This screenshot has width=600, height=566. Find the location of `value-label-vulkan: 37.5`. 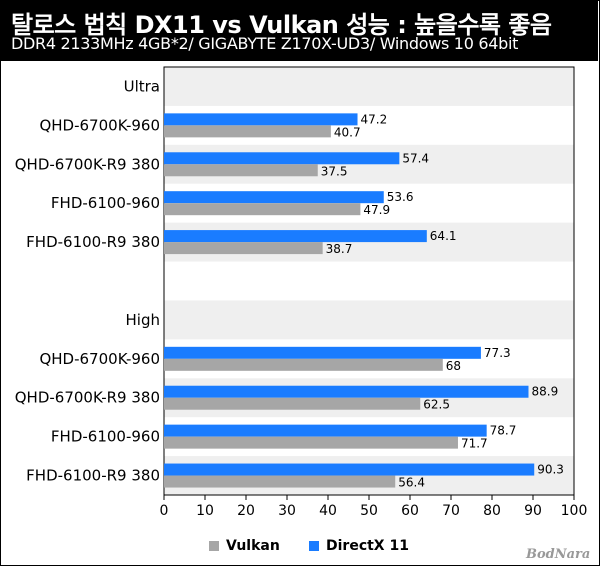

value-label-vulkan: 37.5 is located at coordinates (334, 171).